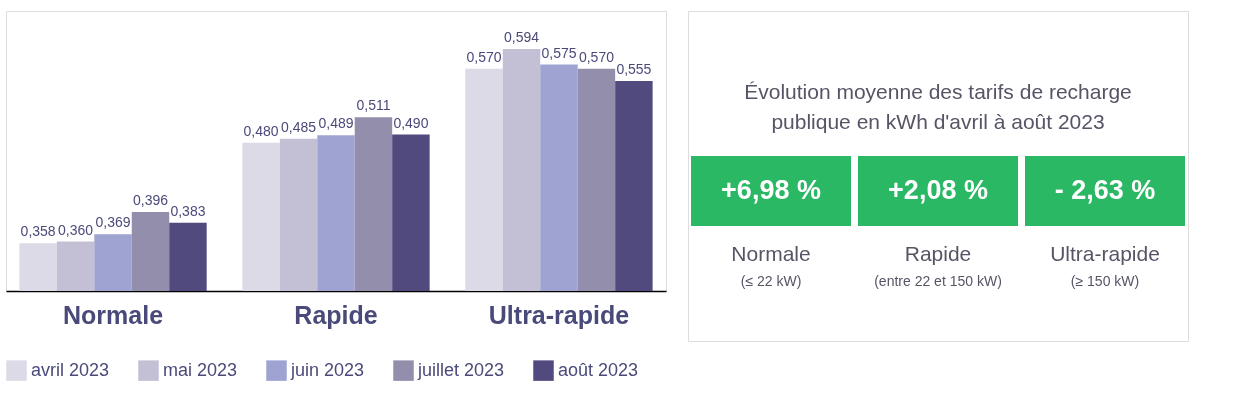 The height and width of the screenshot is (401, 1239). I want to click on data-label: 0,489, so click(336, 123).